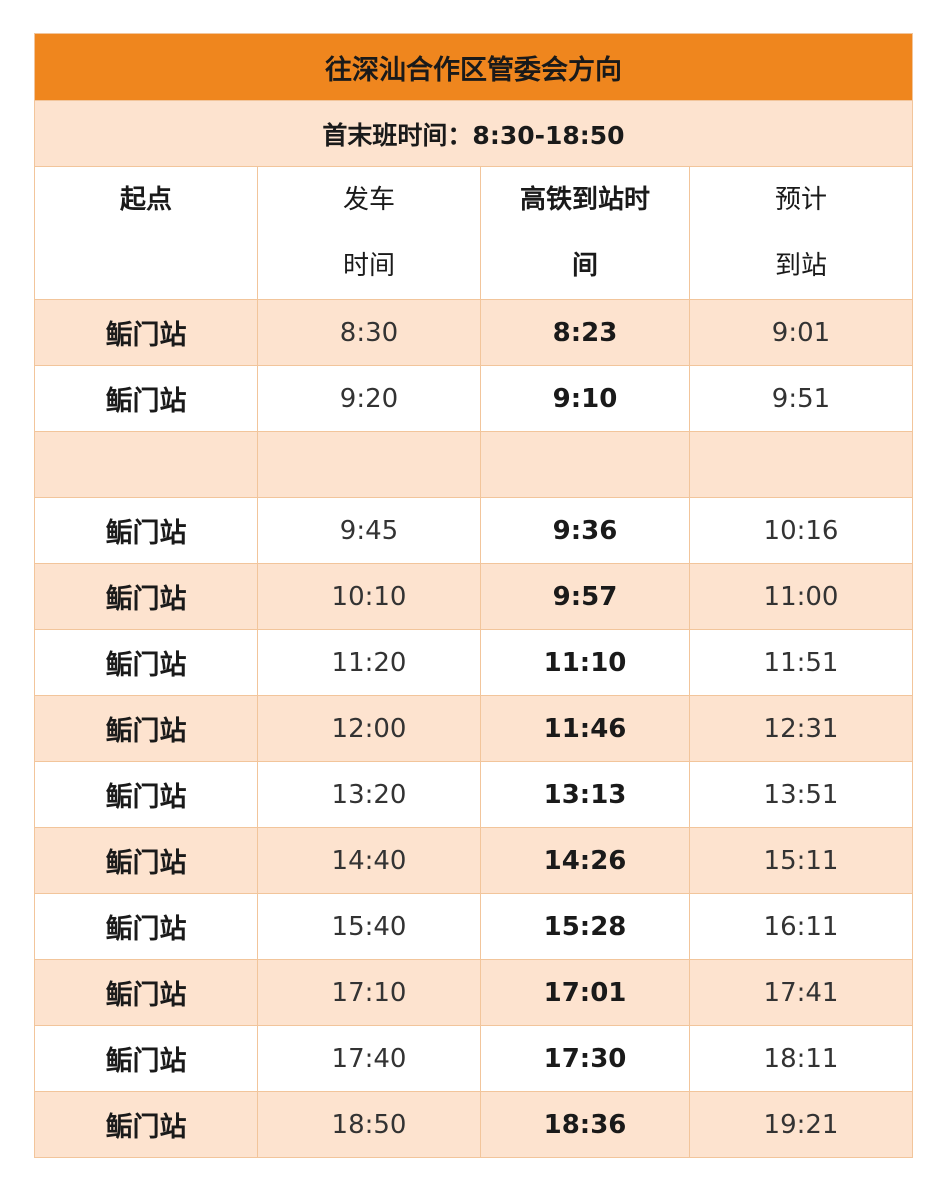 This screenshot has height=1200, width=939. Describe the element at coordinates (369, 1058) in the screenshot. I see `depart-time-cell: 17:40` at that location.